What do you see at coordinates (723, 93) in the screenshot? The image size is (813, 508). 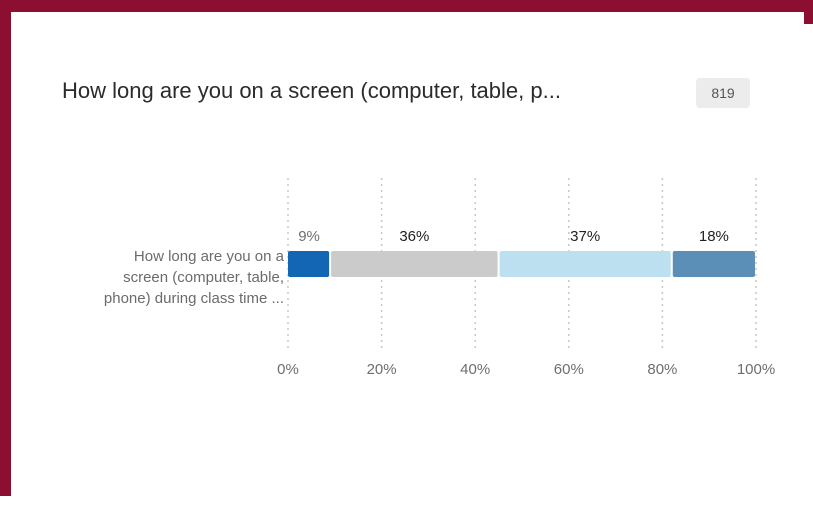 I see `response-count-badge: 819` at bounding box center [723, 93].